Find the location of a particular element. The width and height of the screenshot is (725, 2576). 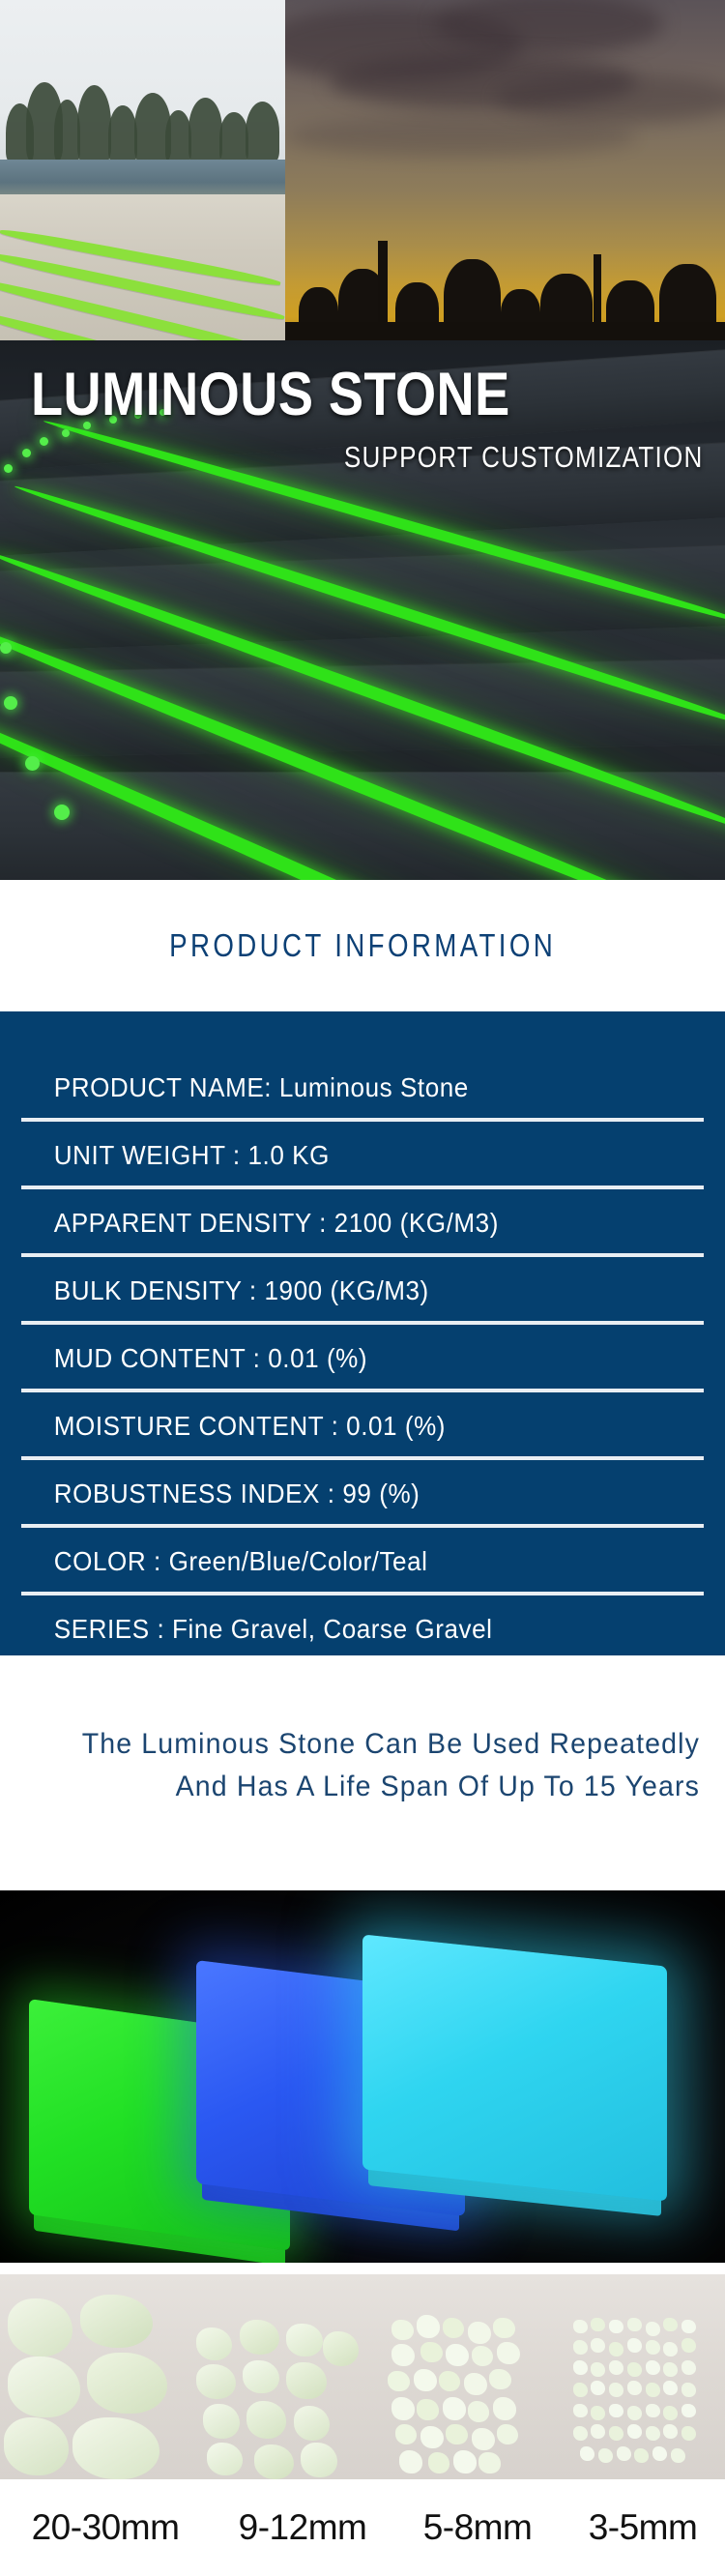

section-heading-text: PRODUCT INFORMATION is located at coordinates (362, 945).